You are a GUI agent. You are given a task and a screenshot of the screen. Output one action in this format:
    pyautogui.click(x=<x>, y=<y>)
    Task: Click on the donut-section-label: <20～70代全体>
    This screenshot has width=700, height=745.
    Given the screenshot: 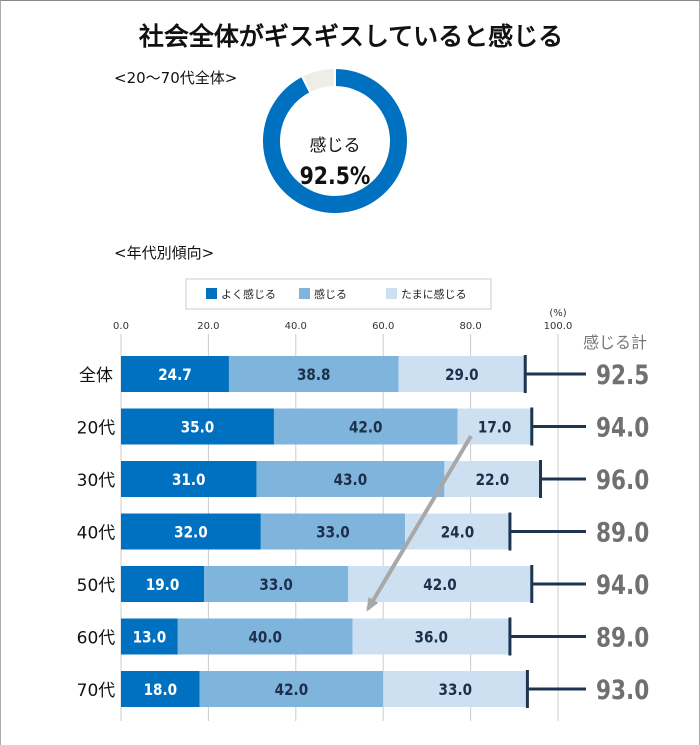 What is the action you would take?
    pyautogui.click(x=175, y=78)
    